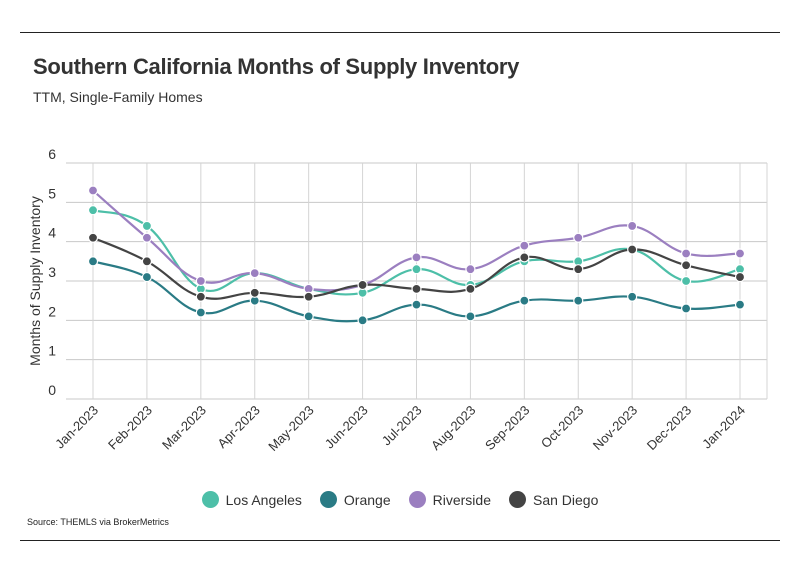 The height and width of the screenshot is (575, 800). I want to click on legend-swatch-riverside, so click(417, 499).